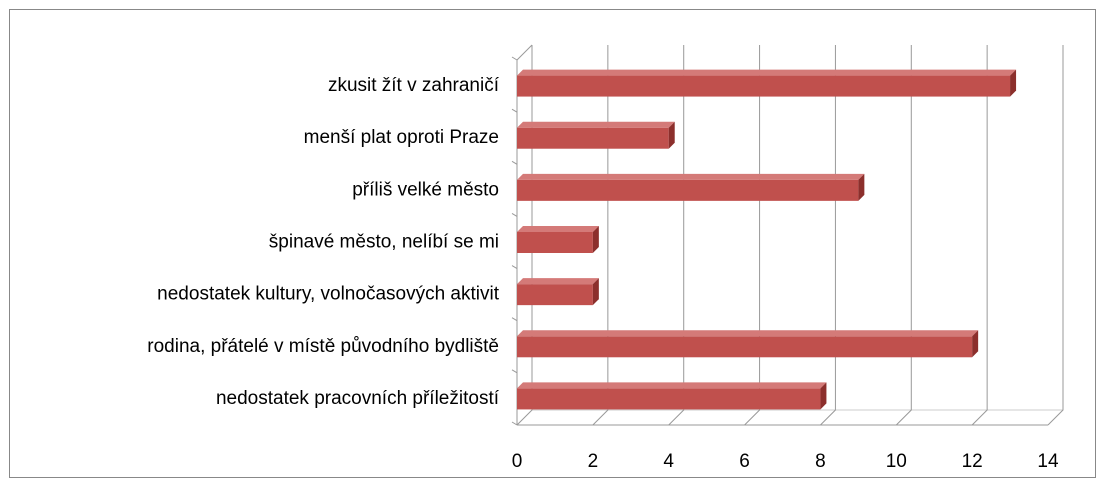 This screenshot has height=493, width=1105. What do you see at coordinates (358, 398) in the screenshot?
I see `y-tick-label: nedostatek pracovních příležitostí` at bounding box center [358, 398].